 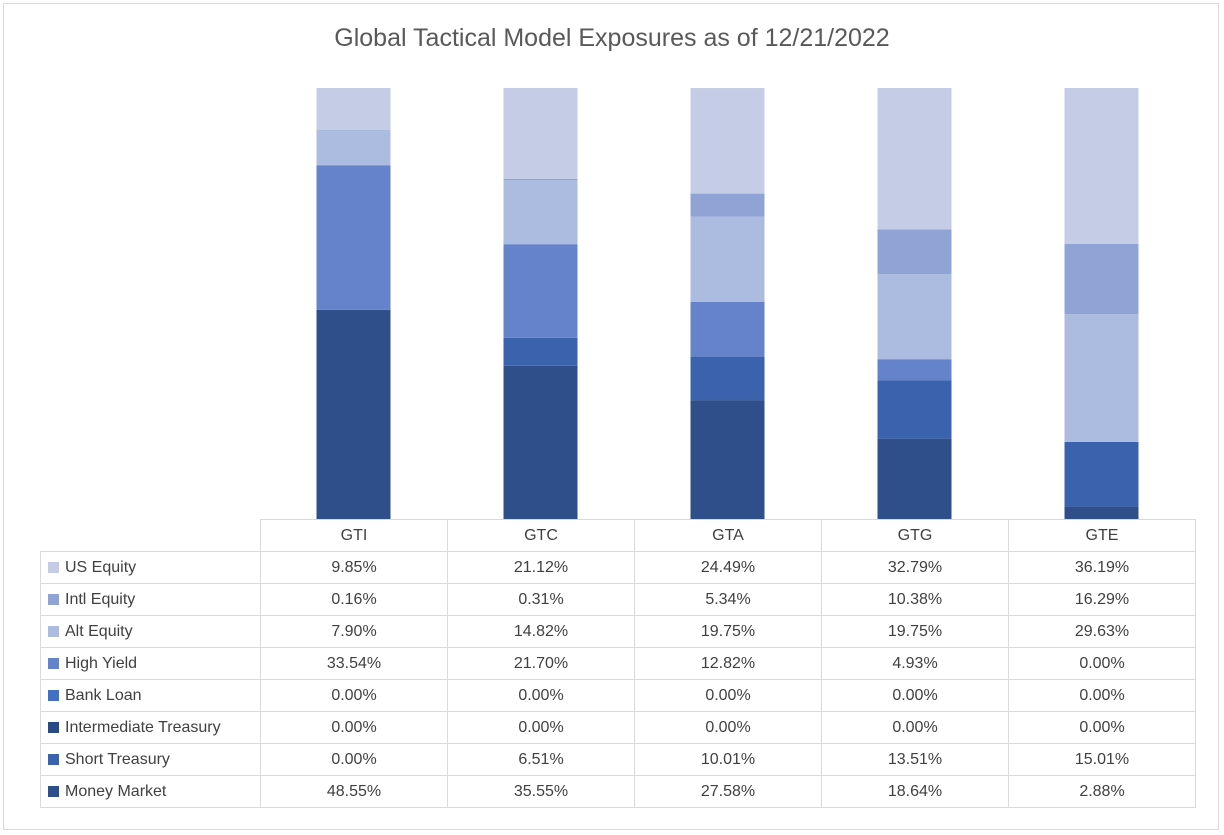 What do you see at coordinates (541, 599) in the screenshot?
I see `data-label: 0.31%` at bounding box center [541, 599].